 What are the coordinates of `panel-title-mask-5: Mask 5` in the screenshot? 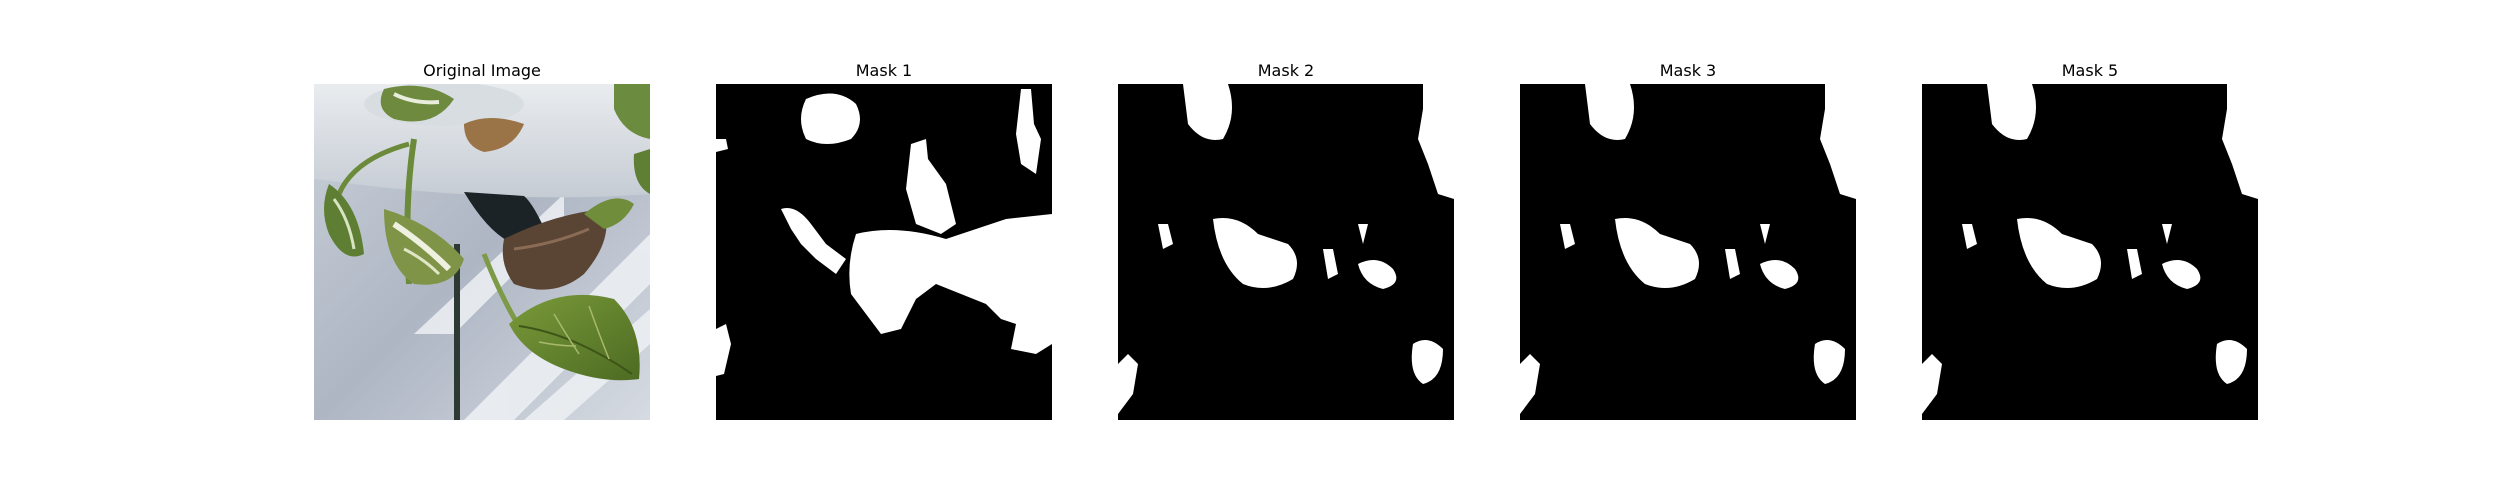 It's located at (2090, 70).